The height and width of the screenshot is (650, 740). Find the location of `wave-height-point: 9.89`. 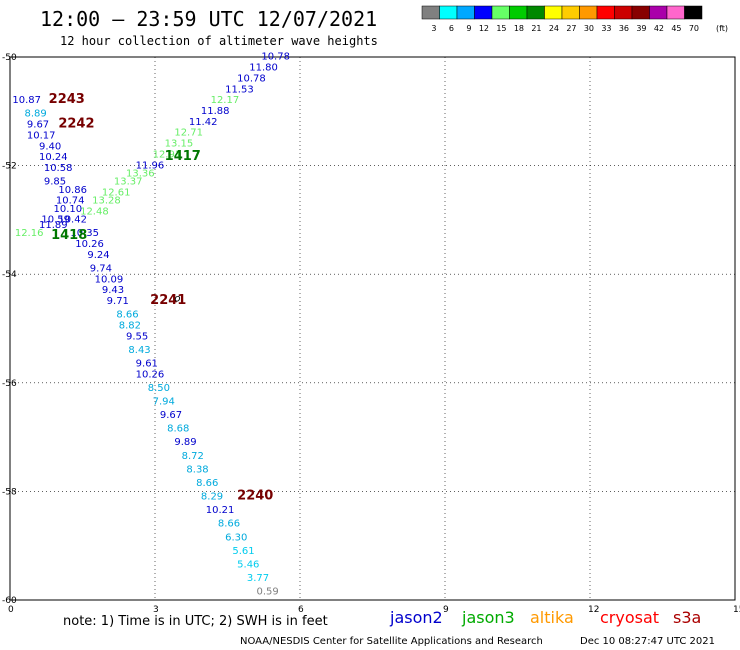

wave-height-point: 9.89 is located at coordinates (185, 442).